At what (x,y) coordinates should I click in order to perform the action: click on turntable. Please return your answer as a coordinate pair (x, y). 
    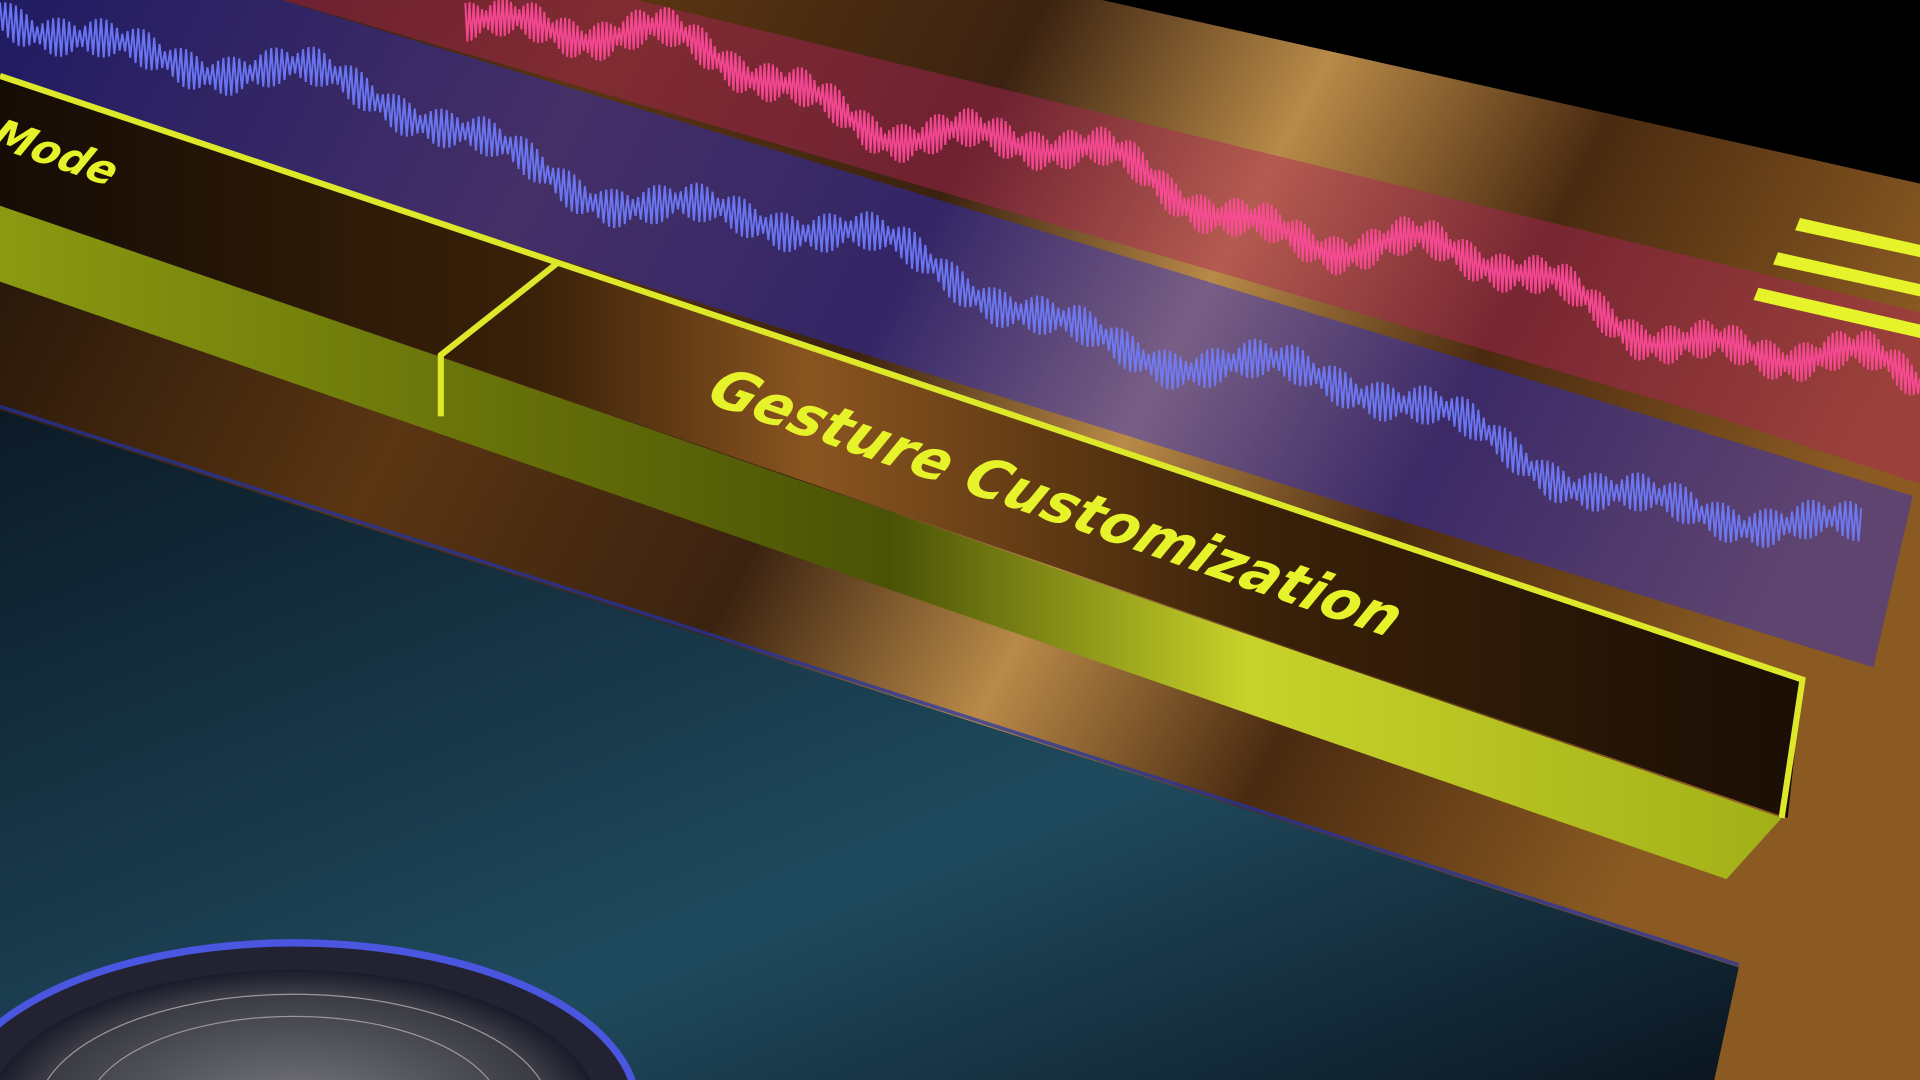
    Looking at the image, I should click on (318, 1009).